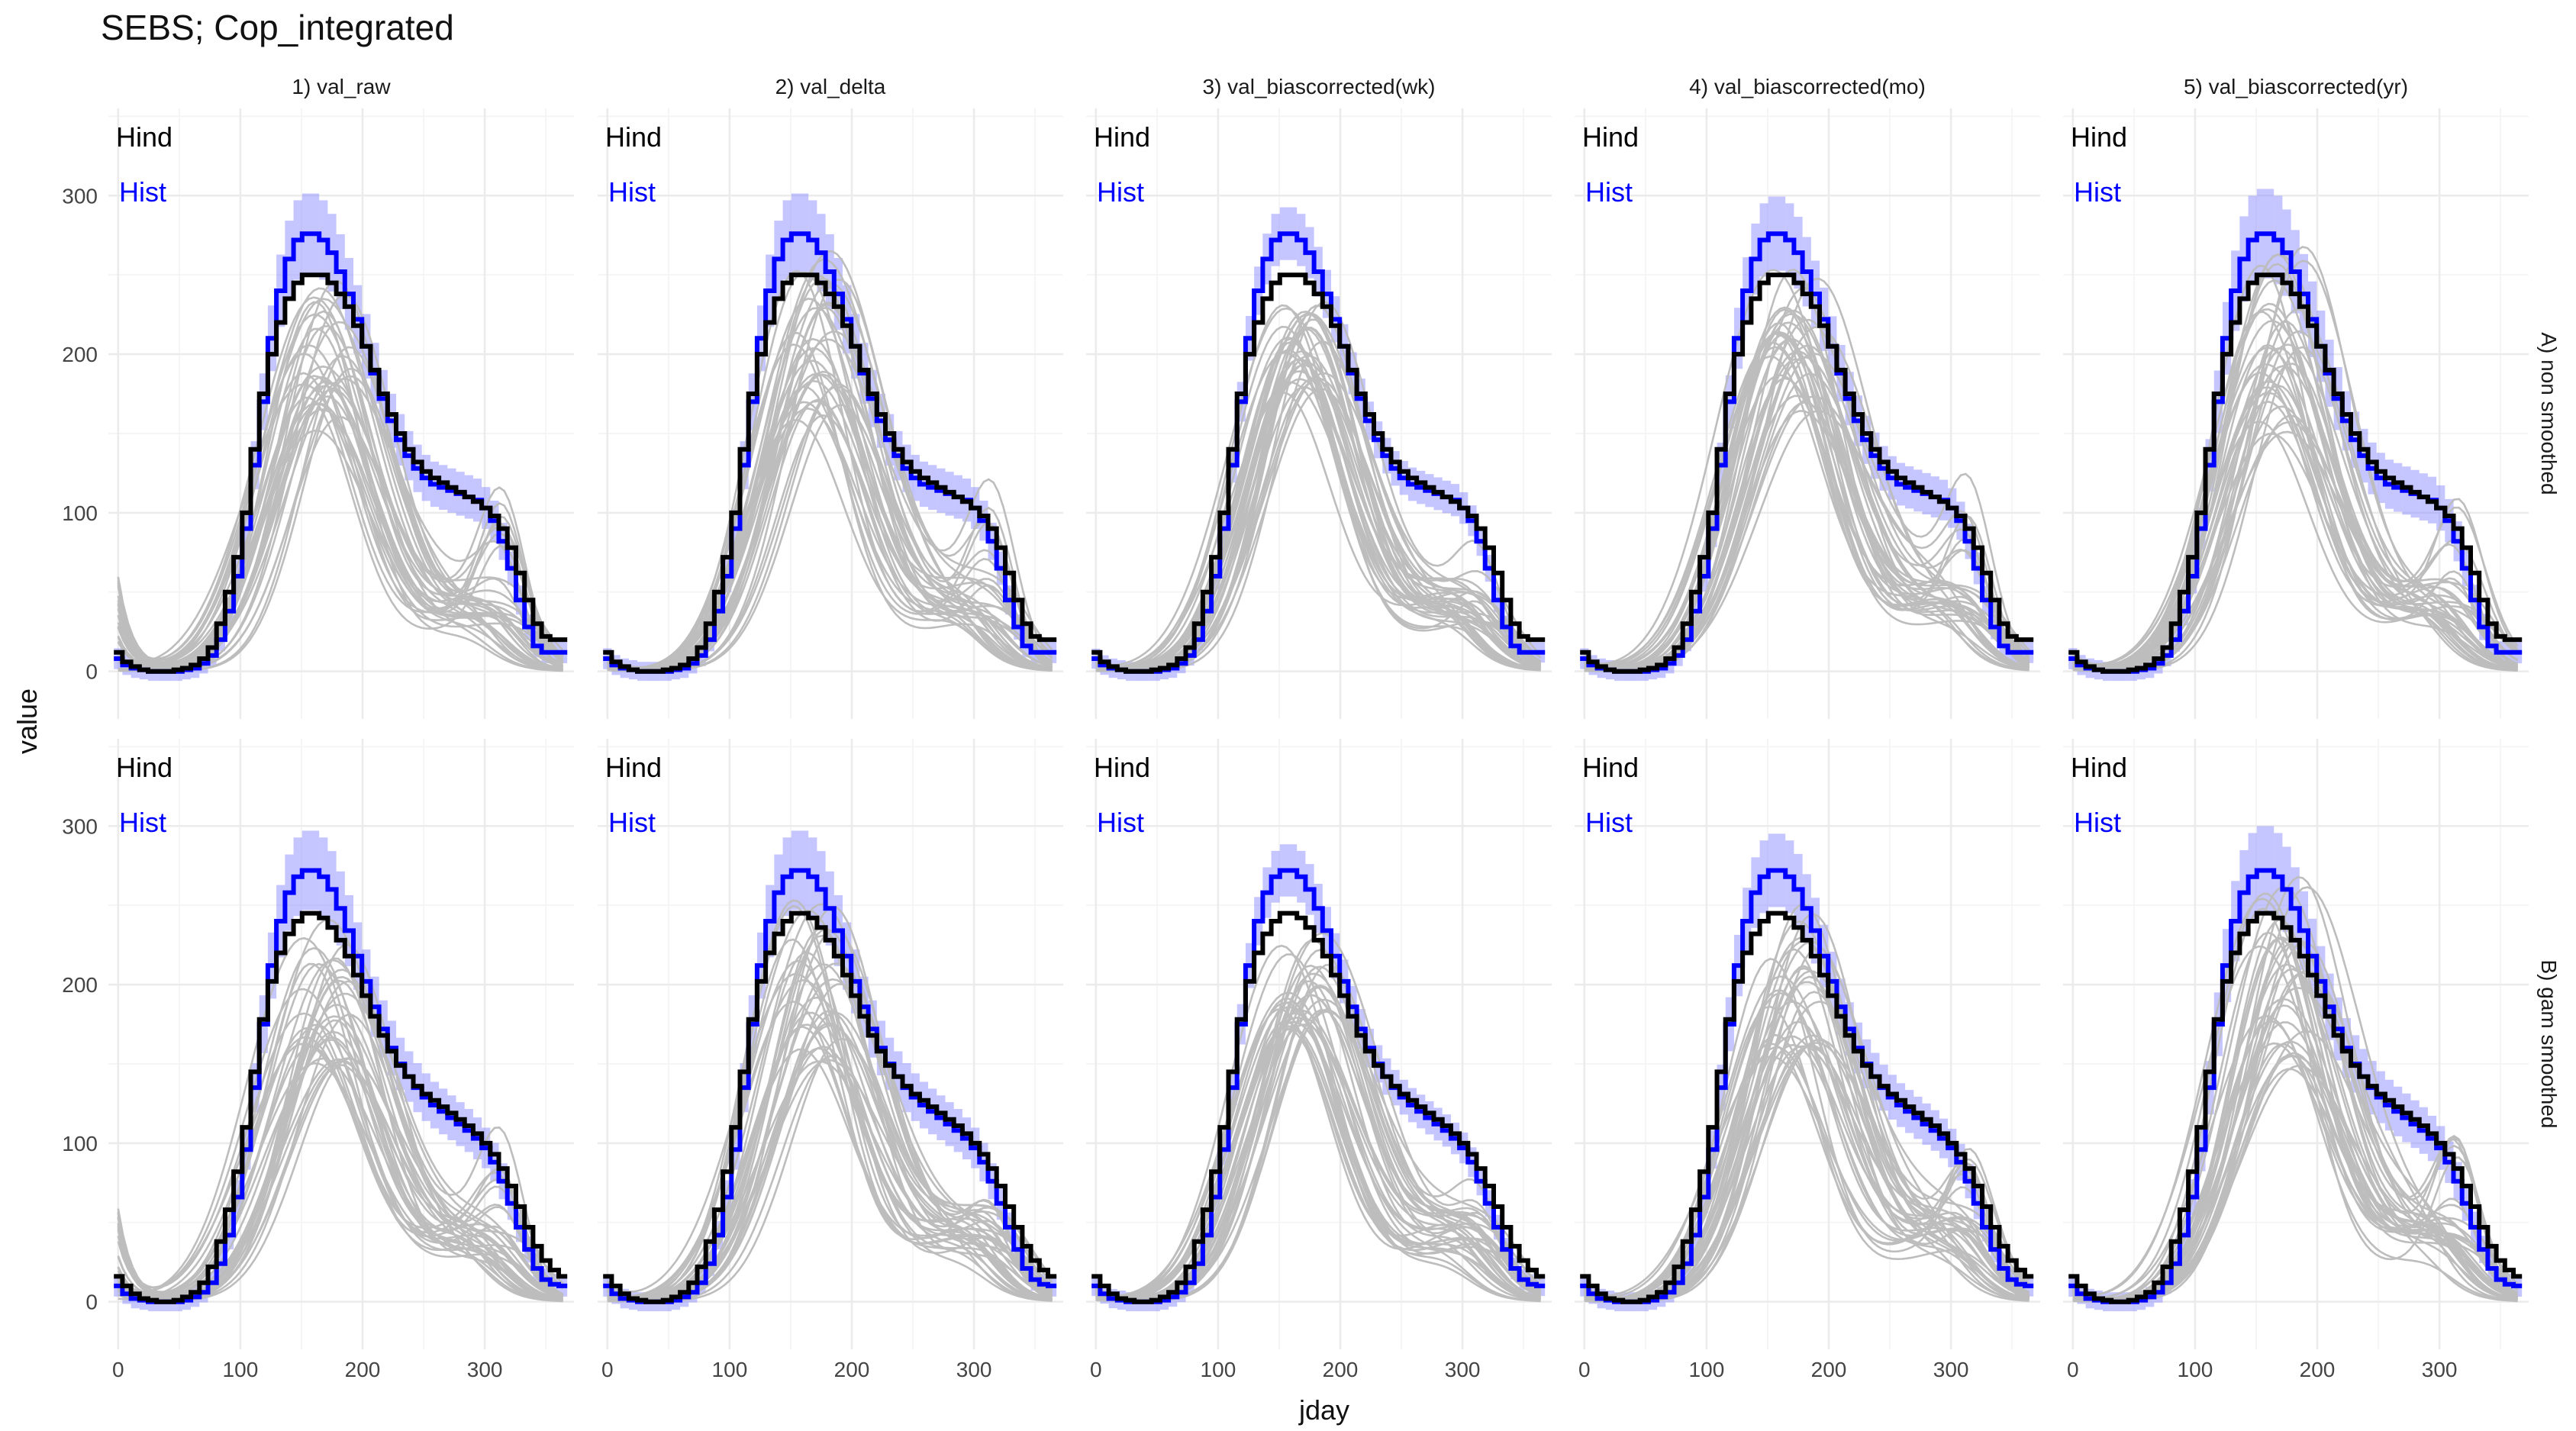  What do you see at coordinates (91, 1302) in the screenshot?
I see `y-tick-label: 0` at bounding box center [91, 1302].